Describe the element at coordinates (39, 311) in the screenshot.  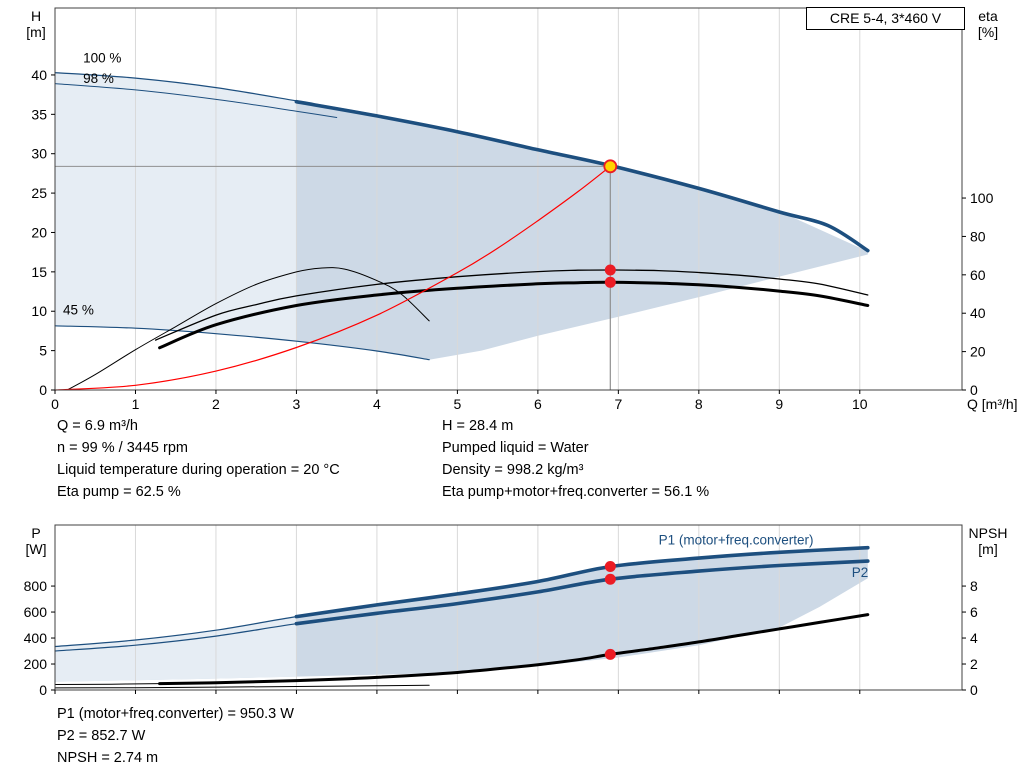
I see `y-left-tick-label: 10` at that location.